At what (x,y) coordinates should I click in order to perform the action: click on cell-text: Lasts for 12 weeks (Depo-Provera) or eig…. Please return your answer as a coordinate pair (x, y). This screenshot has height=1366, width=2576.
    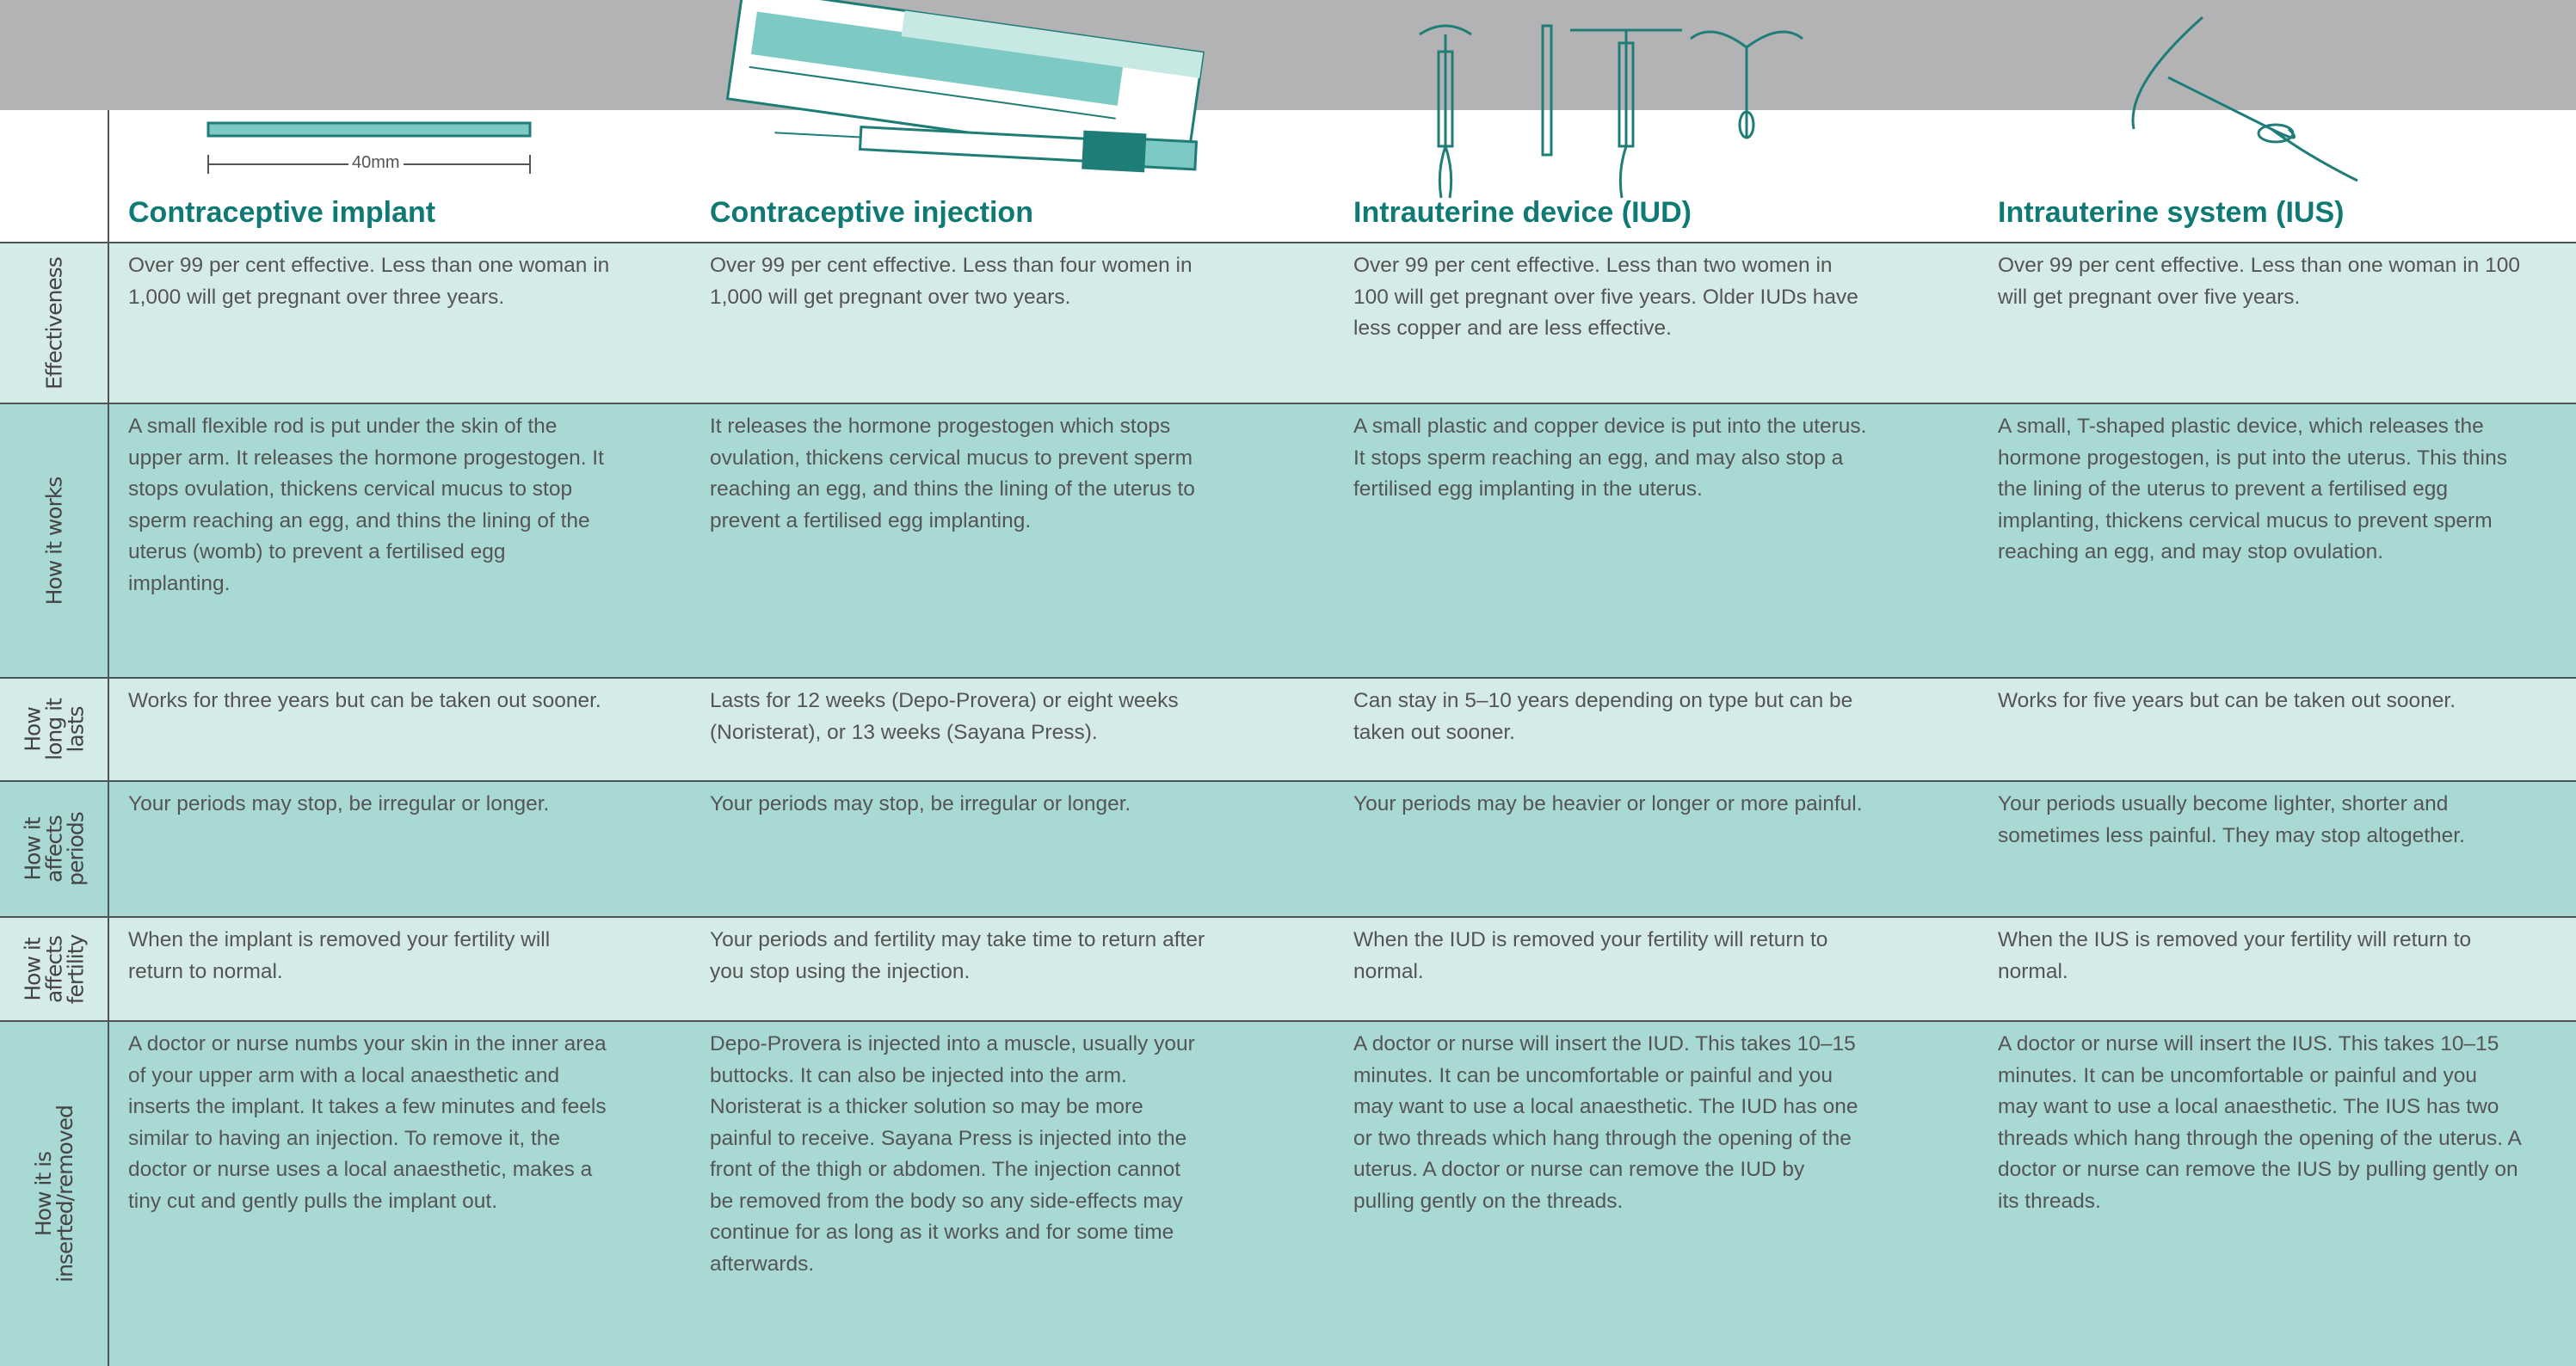
    Looking at the image, I should click on (944, 717).